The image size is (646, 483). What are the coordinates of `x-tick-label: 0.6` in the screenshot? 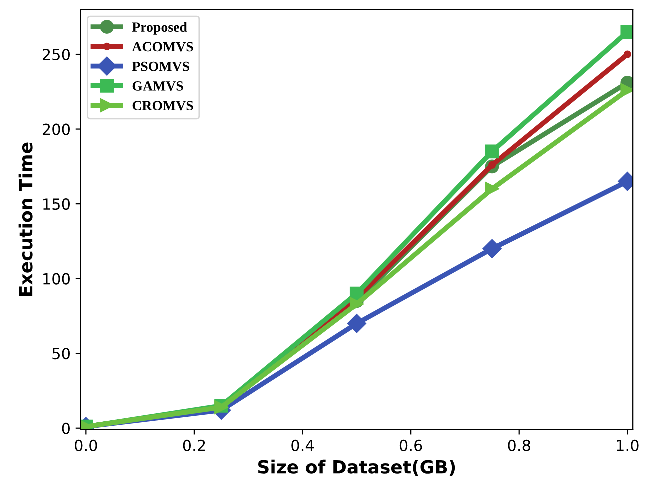 It's located at (411, 446).